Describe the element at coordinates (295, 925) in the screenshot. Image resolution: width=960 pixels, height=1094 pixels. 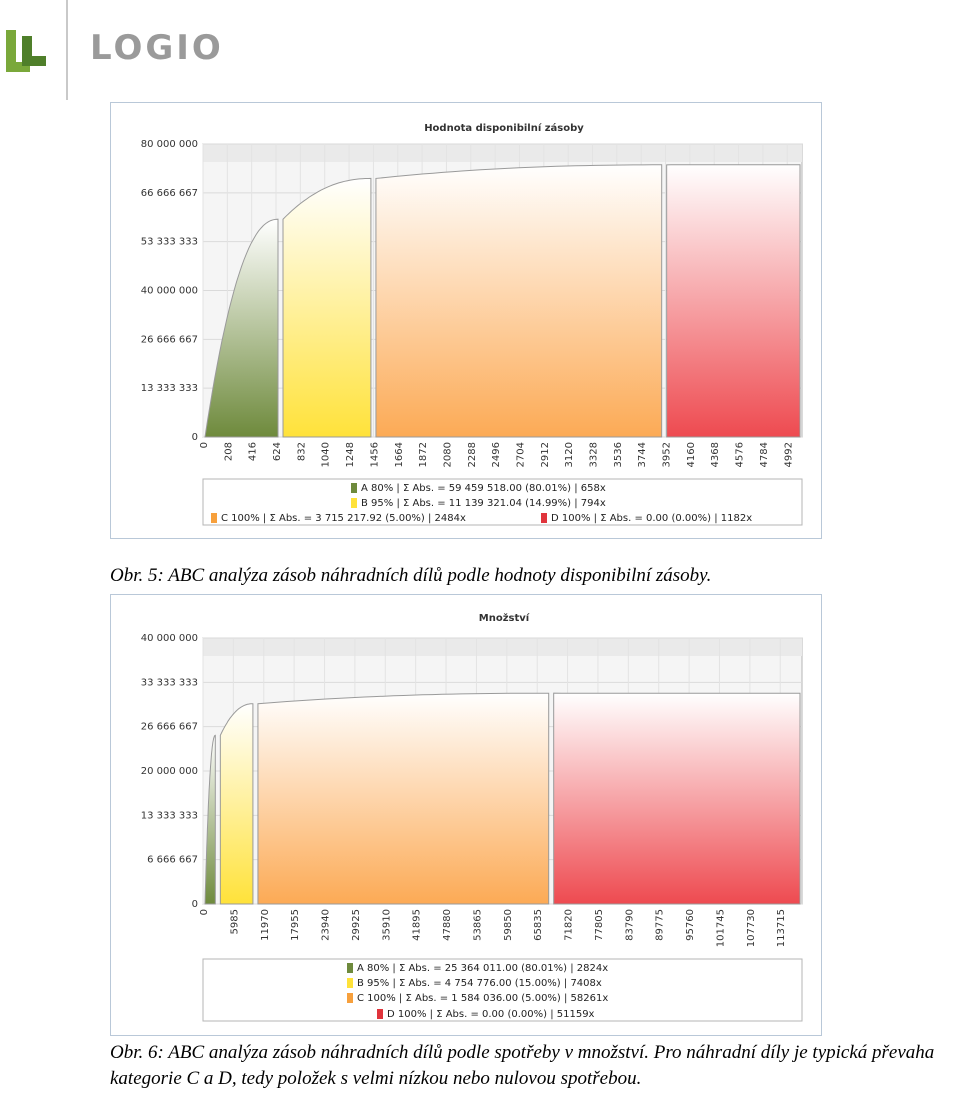
I see `x-tick-label: 17955` at that location.